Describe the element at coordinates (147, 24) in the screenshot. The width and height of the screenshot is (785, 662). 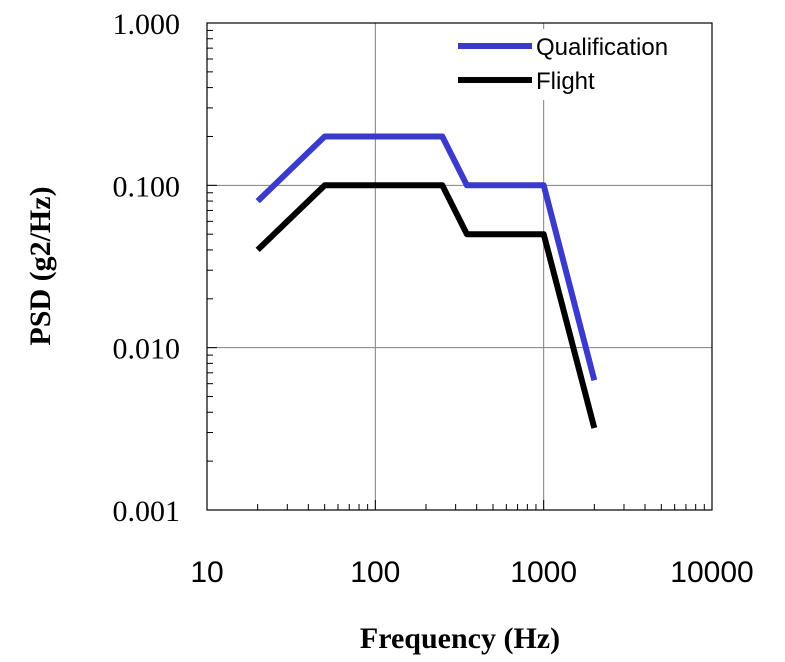
I see `y-tick-label: 1.000` at that location.